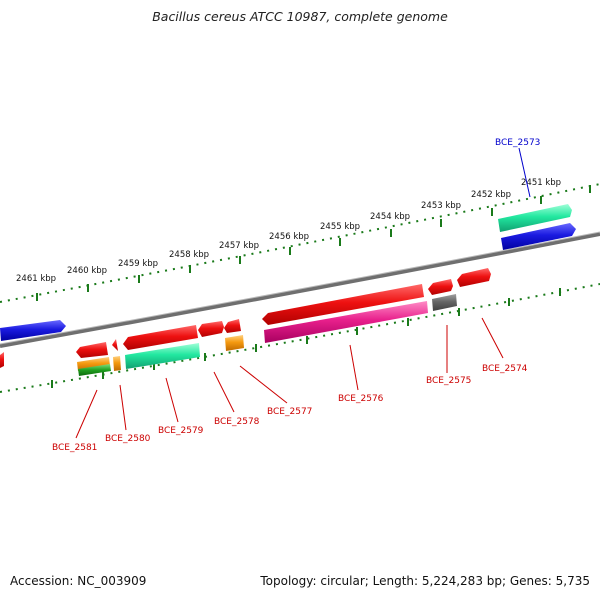 The image size is (600, 600). I want to click on gene-bce-2581-orange, so click(93, 364).